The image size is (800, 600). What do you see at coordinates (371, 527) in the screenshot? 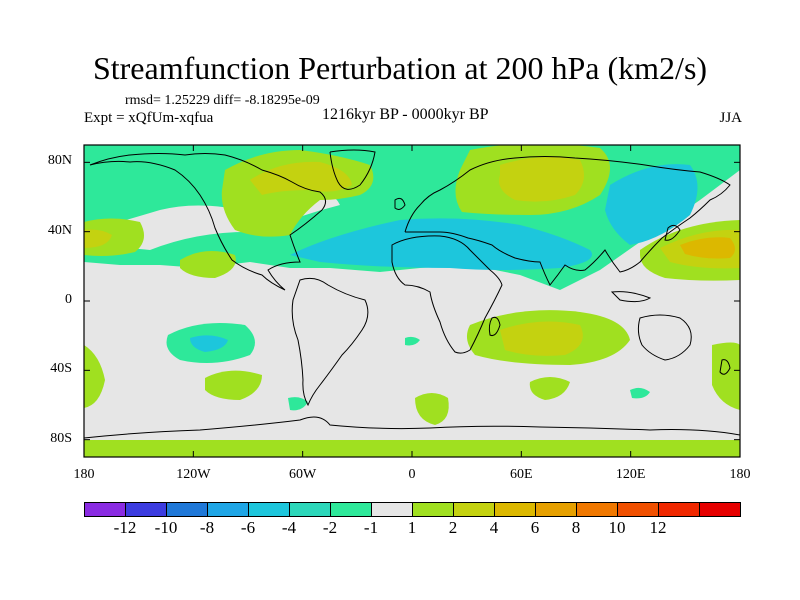
I see `colorbar-label: -1` at bounding box center [371, 527].